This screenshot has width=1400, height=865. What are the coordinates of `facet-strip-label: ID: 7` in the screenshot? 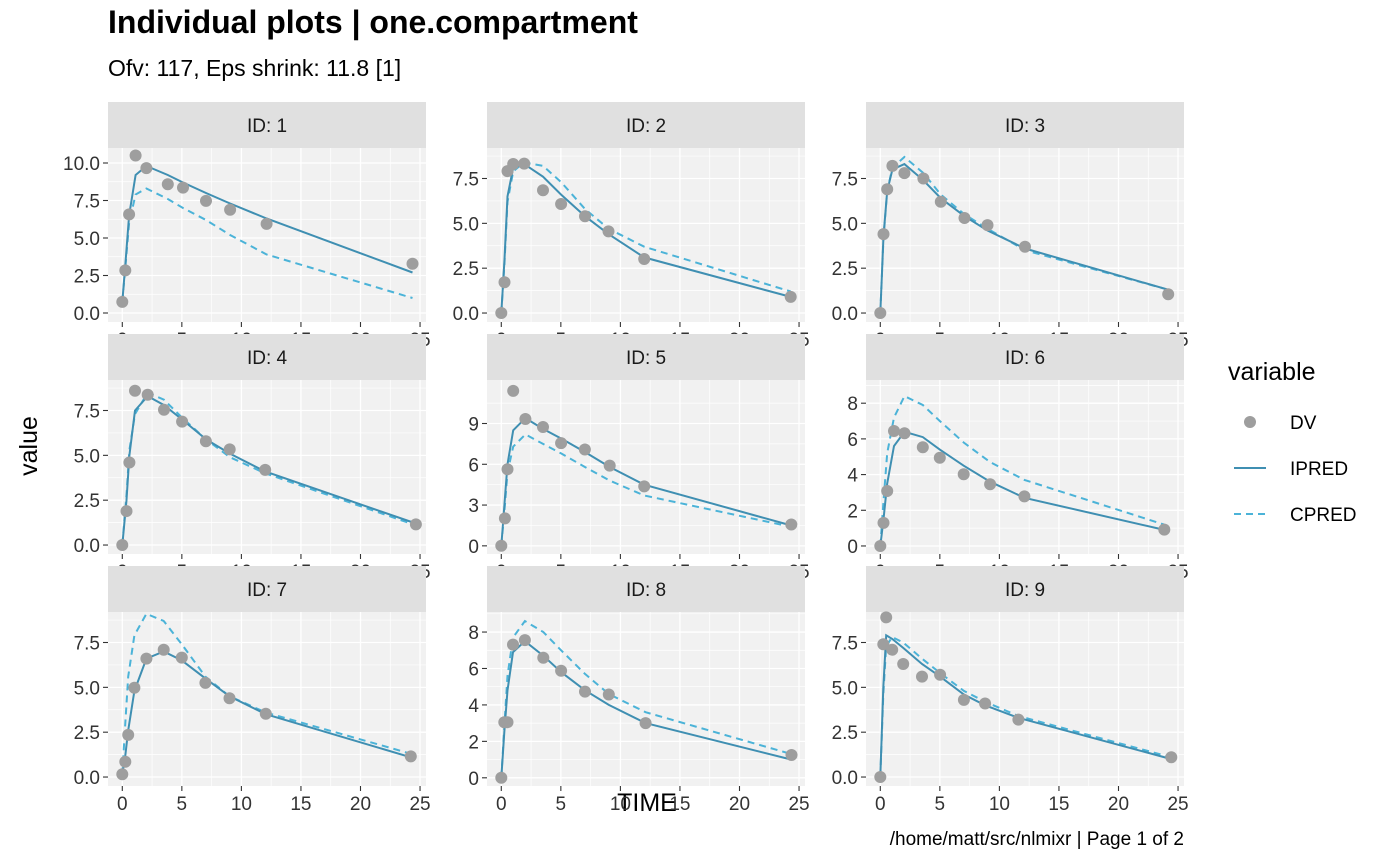 It's located at (267, 590).